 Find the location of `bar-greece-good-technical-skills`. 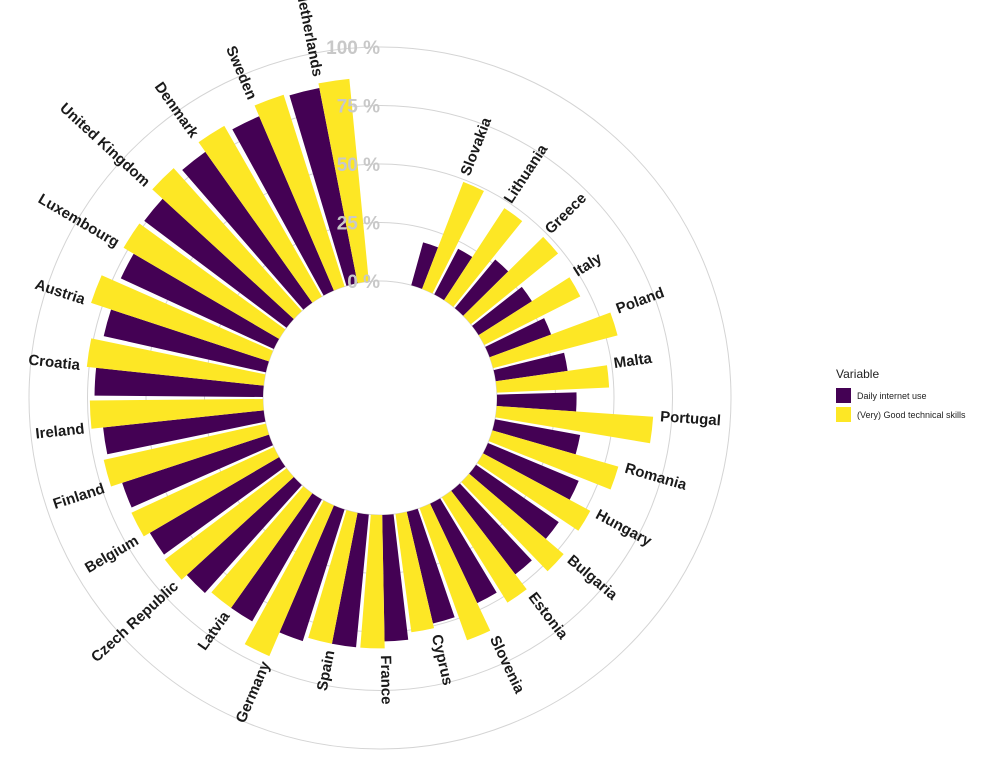

bar-greece-good-technical-skills is located at coordinates (511, 280).